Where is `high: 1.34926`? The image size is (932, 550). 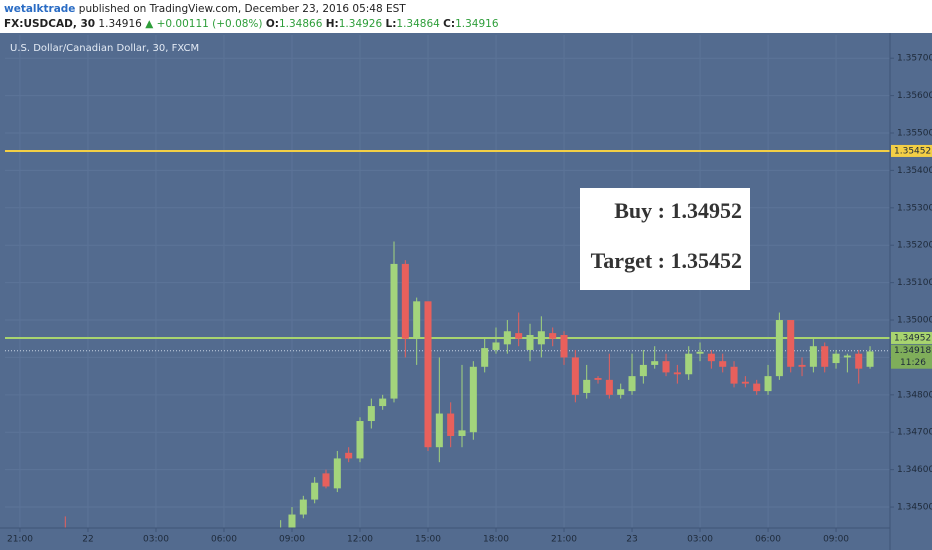 high: 1.34926 is located at coordinates (361, 24).